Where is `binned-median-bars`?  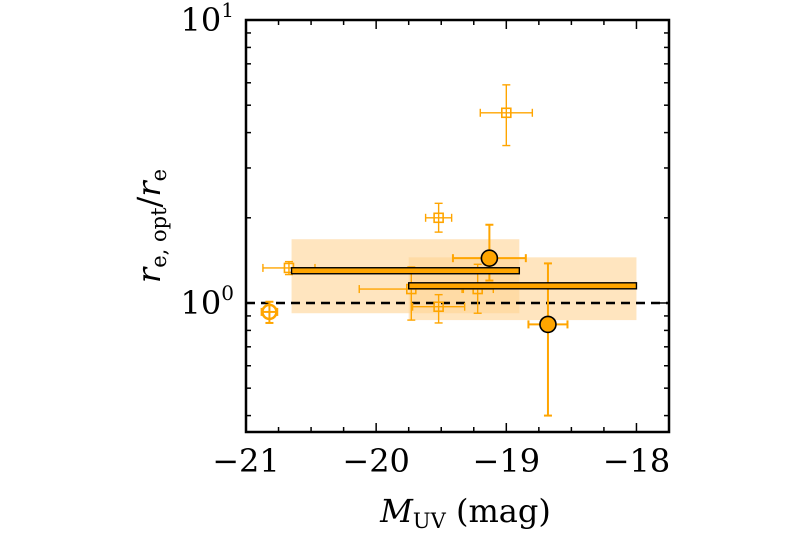 binned-median-bars is located at coordinates (464, 278).